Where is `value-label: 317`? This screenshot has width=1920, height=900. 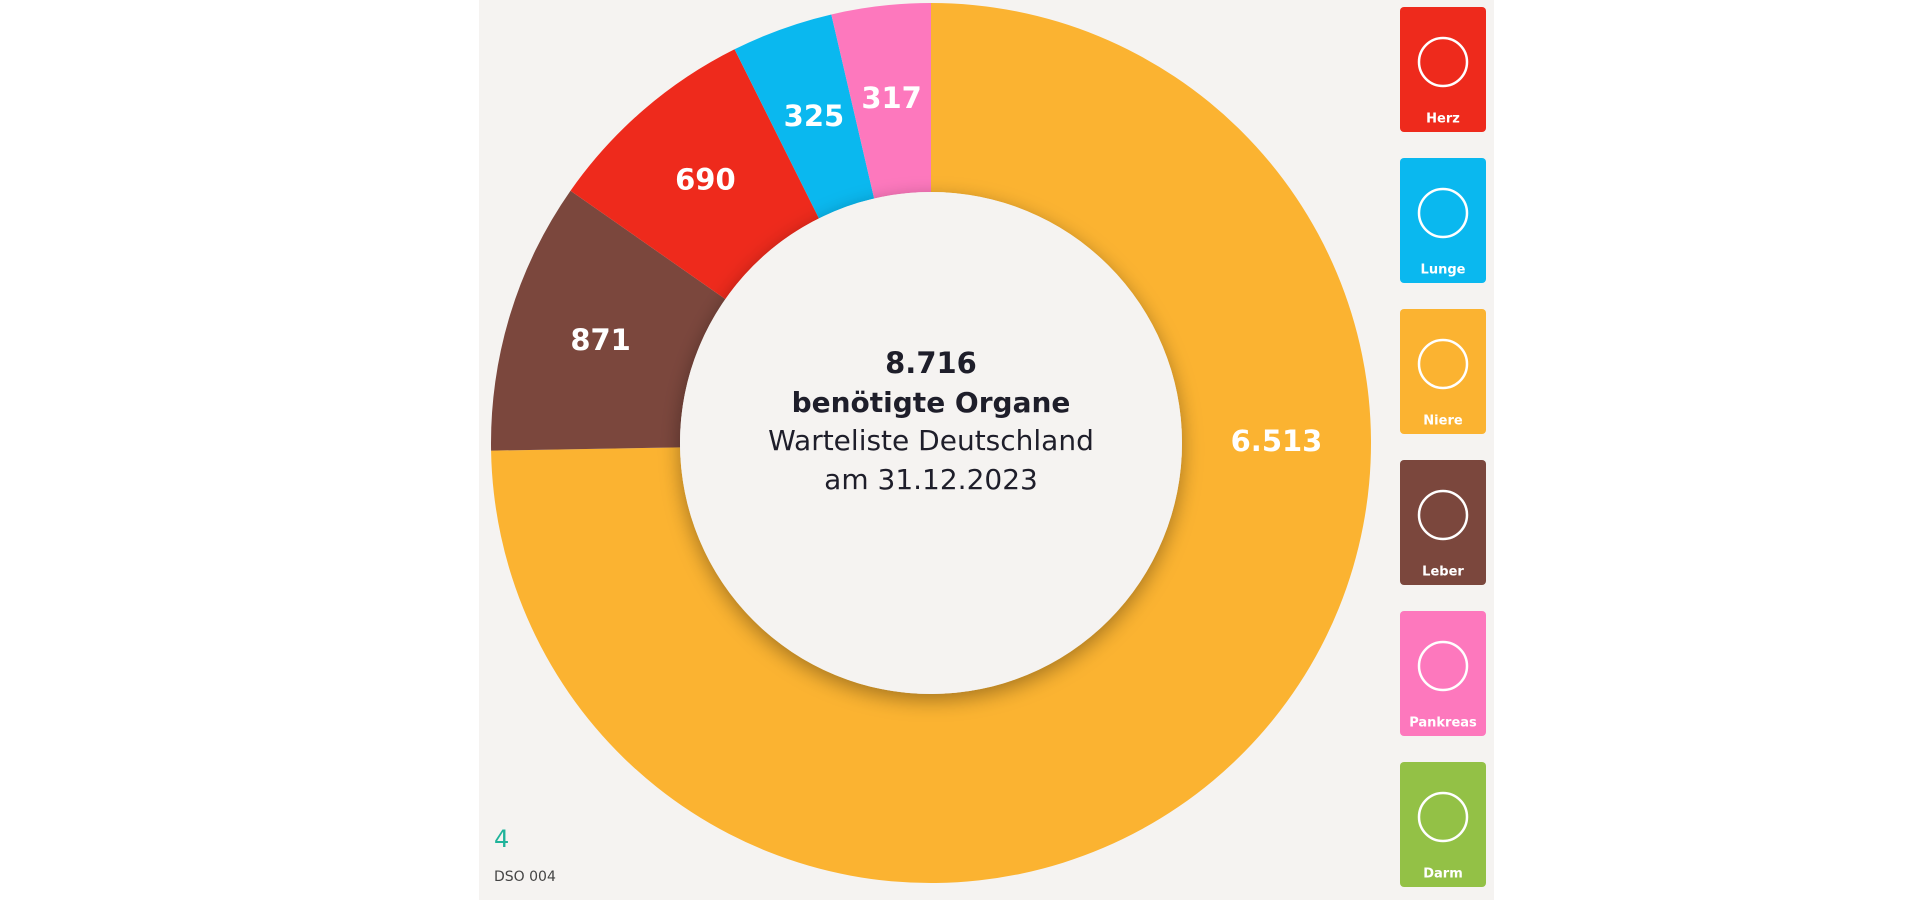 value-label: 317 is located at coordinates (891, 98).